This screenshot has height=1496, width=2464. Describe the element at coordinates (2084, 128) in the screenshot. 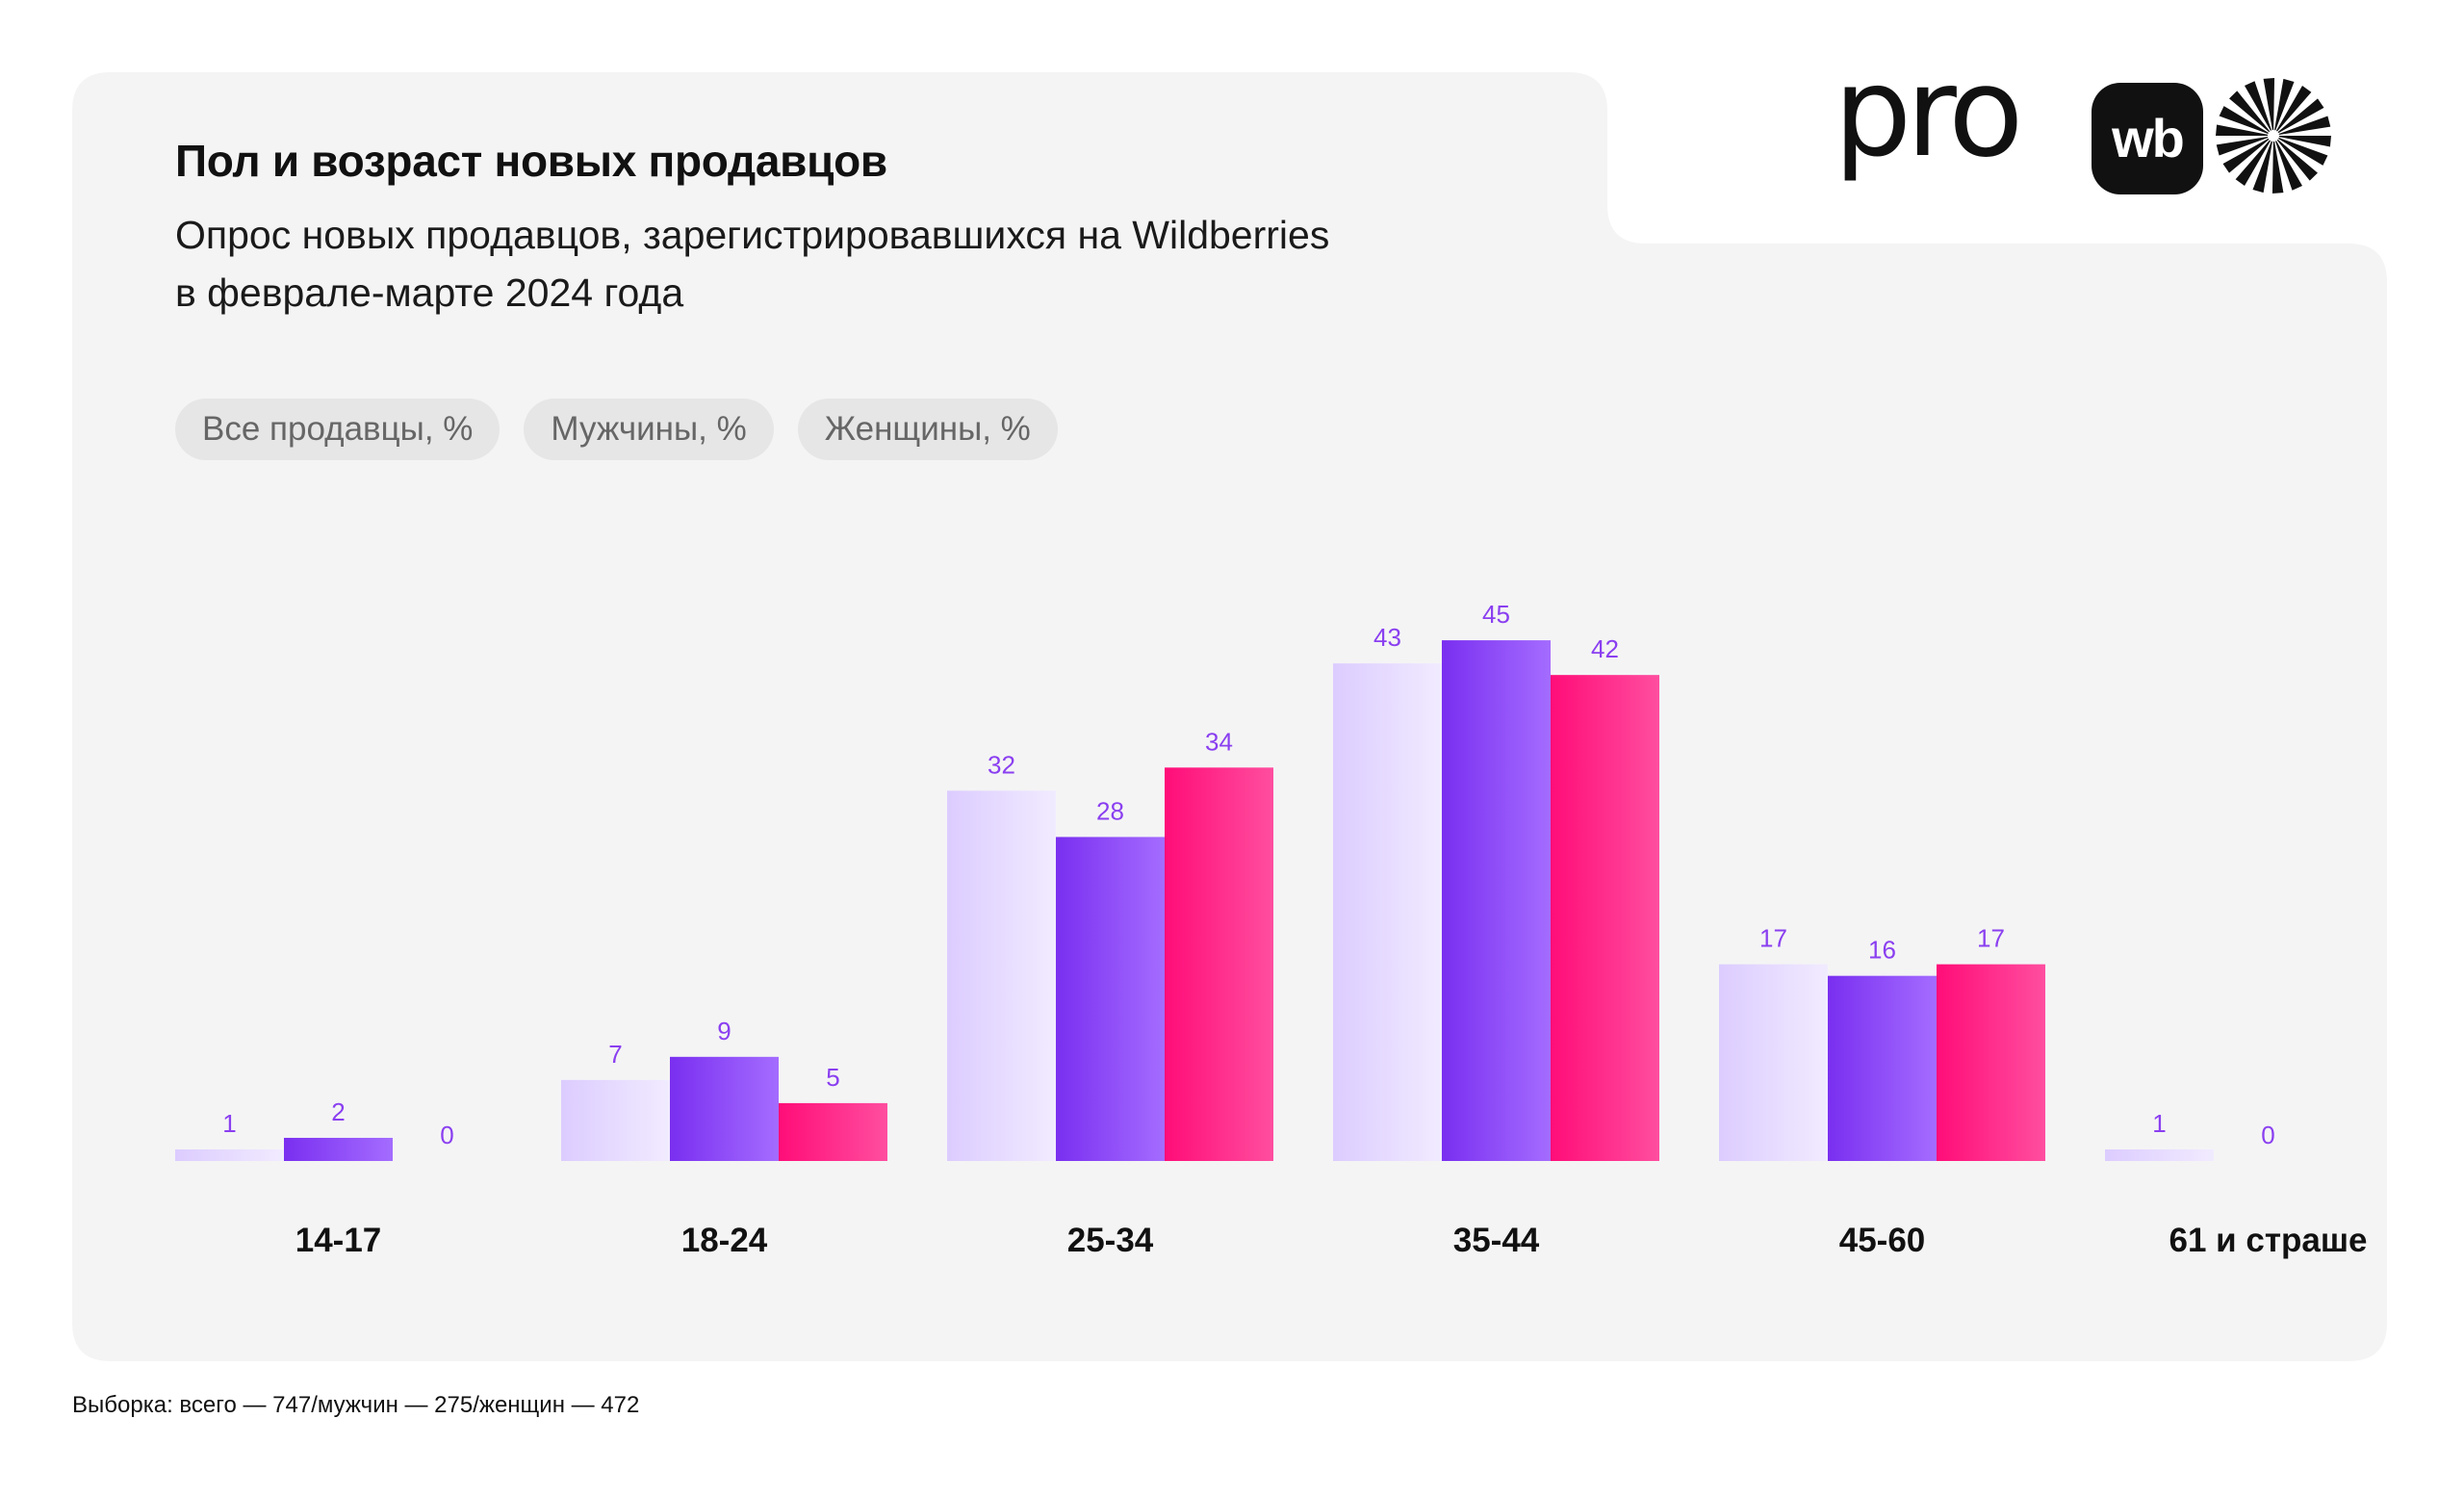

I see `pro-wb-logo: pro wb` at that location.